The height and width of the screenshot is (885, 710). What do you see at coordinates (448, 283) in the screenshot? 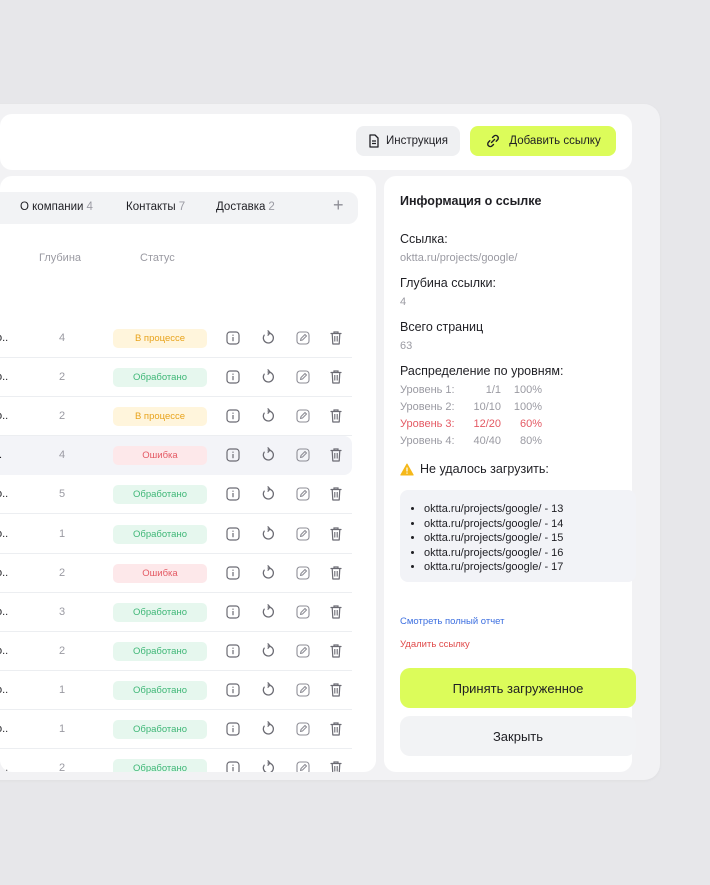
I see `depth-label: Глубина ссылки:` at bounding box center [448, 283].